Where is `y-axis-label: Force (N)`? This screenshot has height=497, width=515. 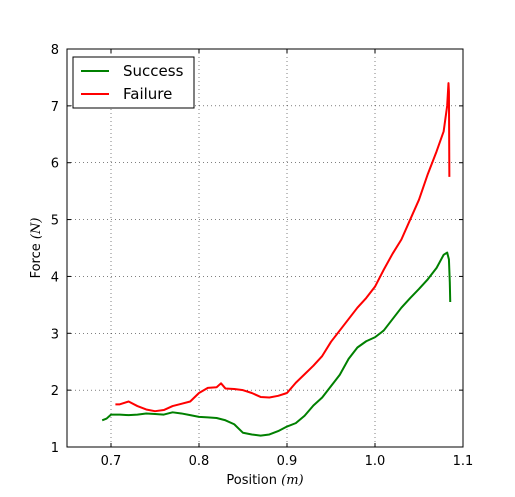
y-axis-label: Force (N) is located at coordinates (36, 248).